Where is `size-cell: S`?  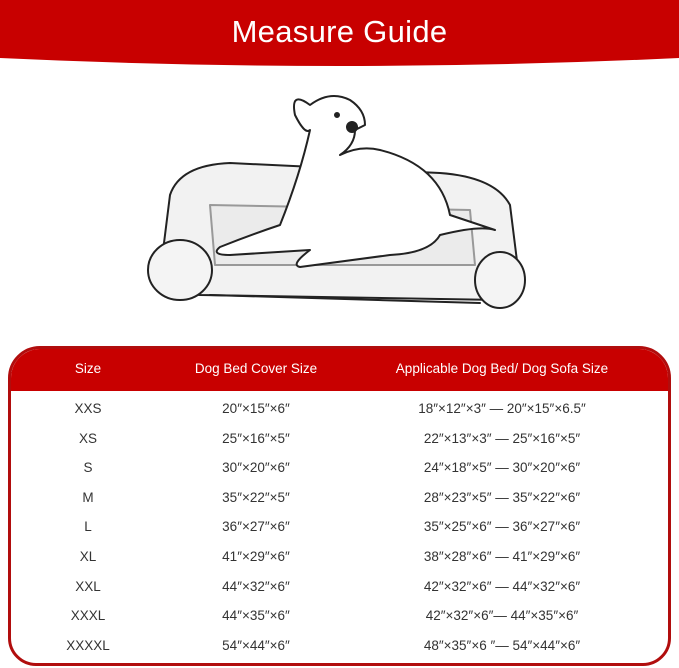 size-cell: S is located at coordinates (88, 468).